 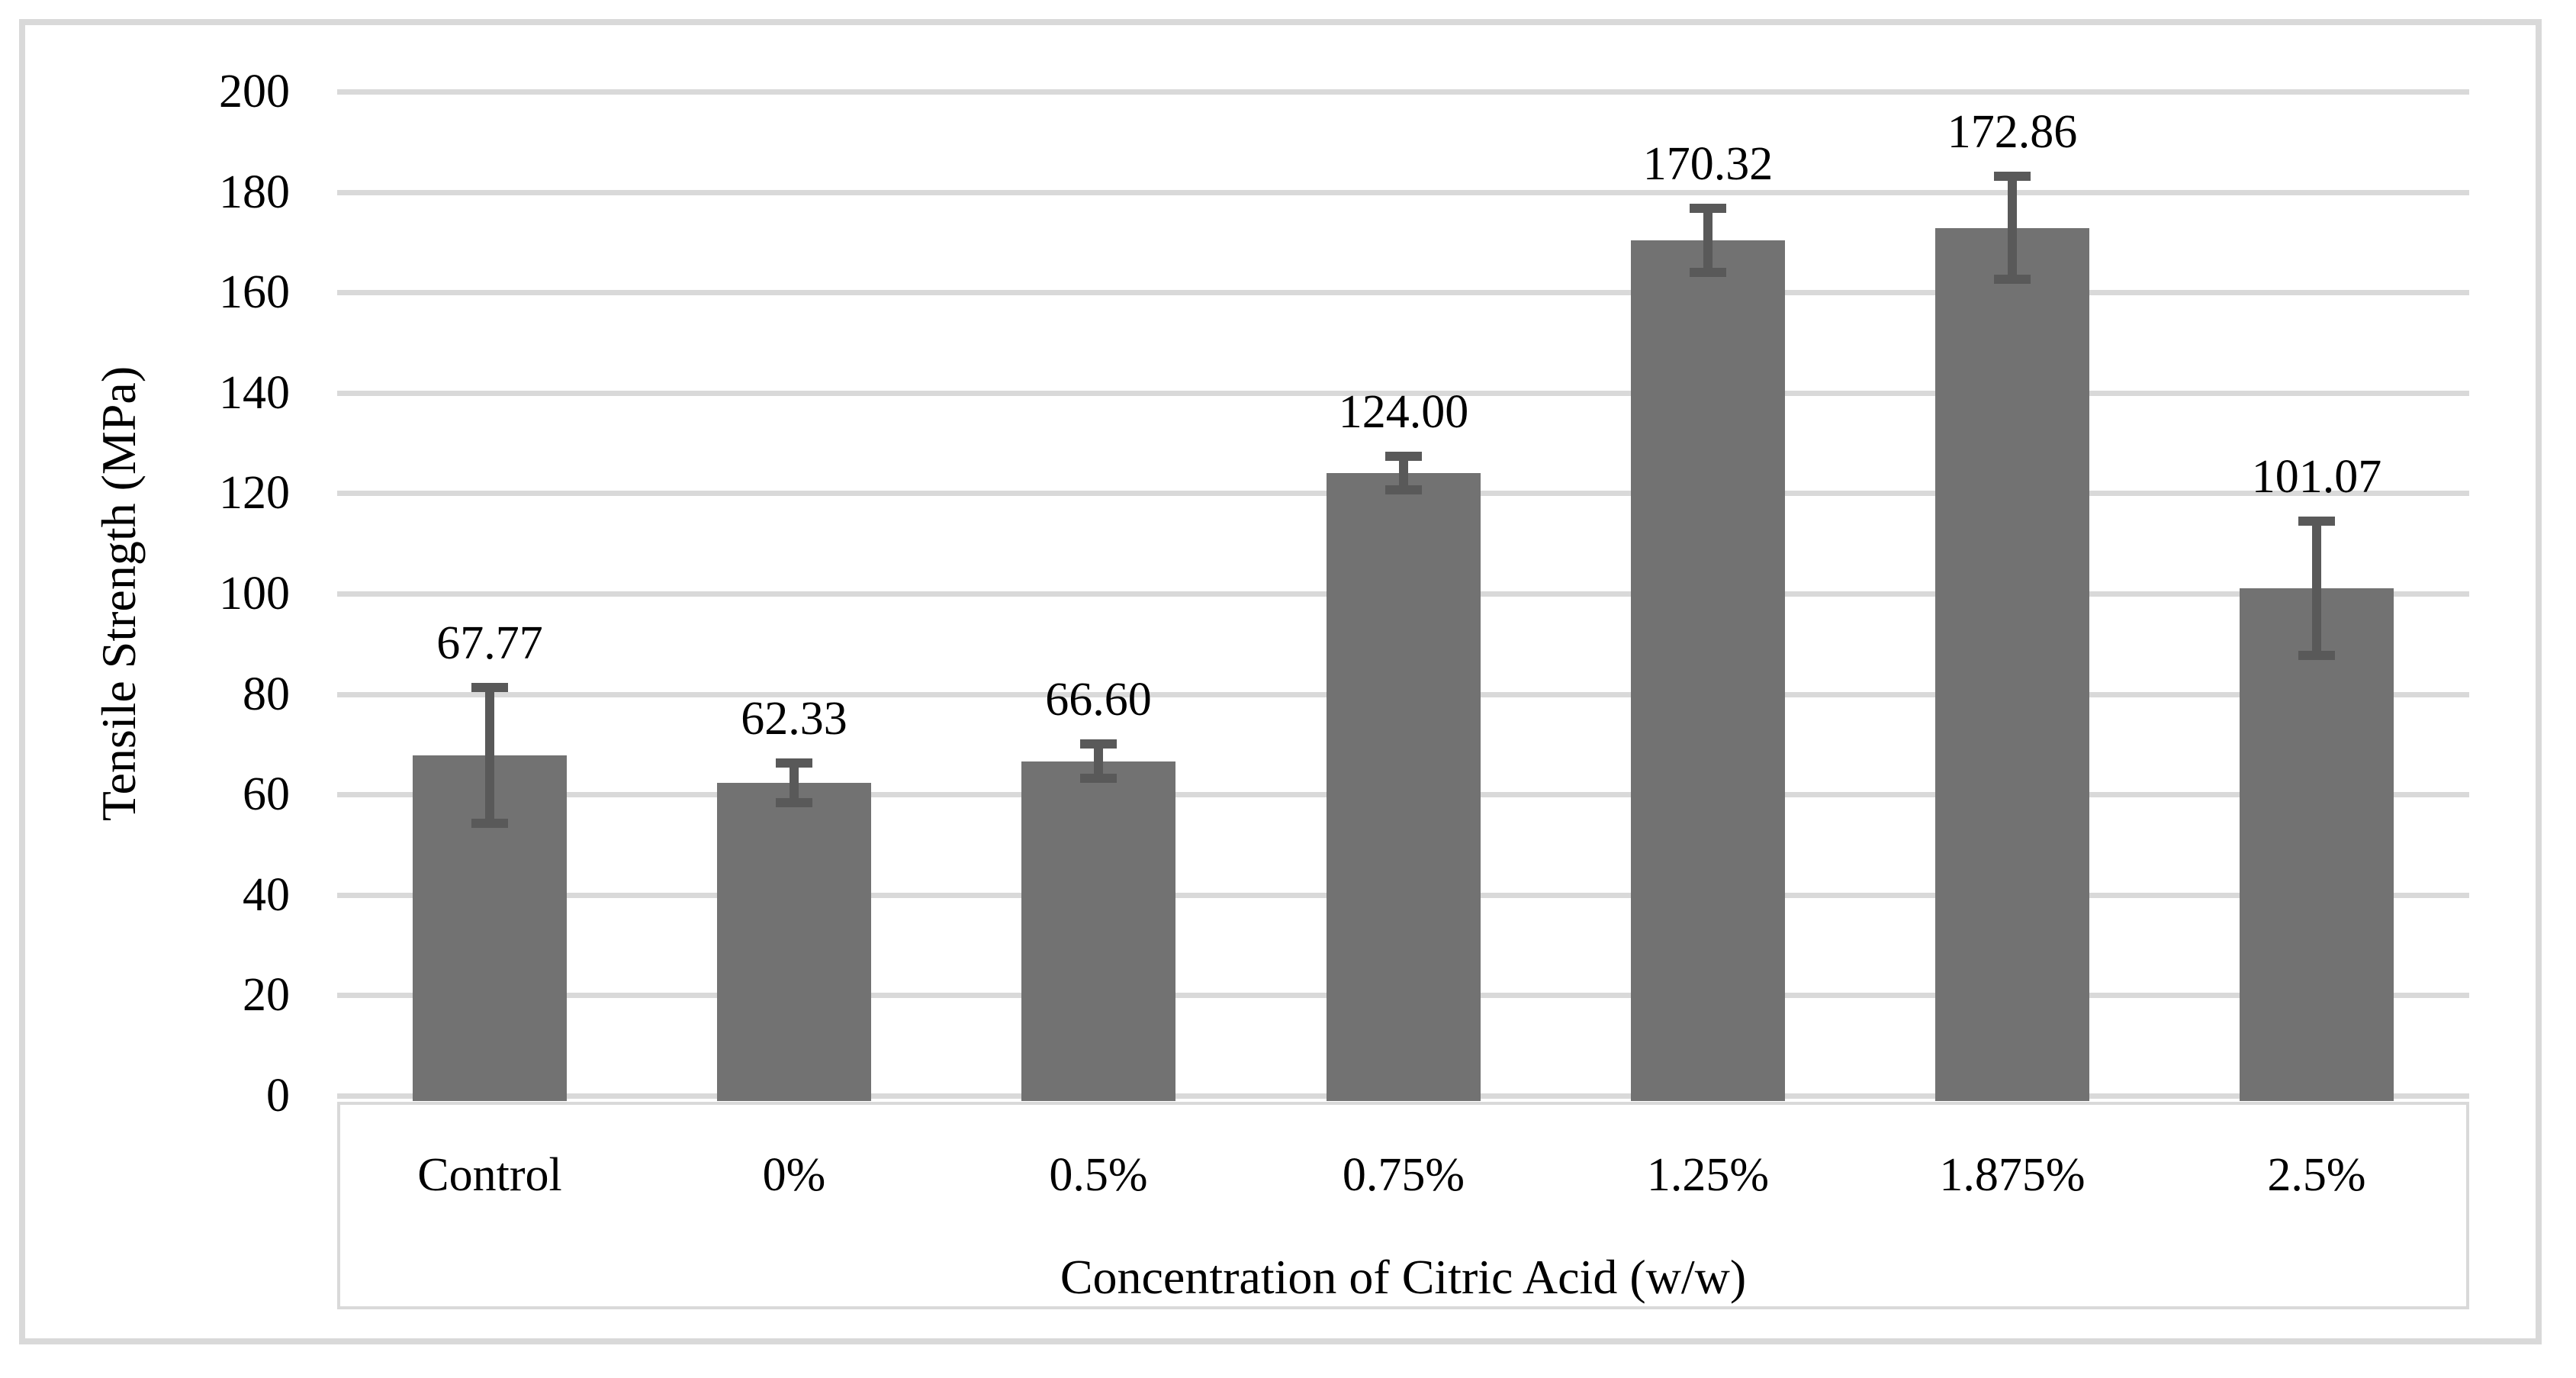 What do you see at coordinates (255, 192) in the screenshot?
I see `y-axis-tick-label: 180` at bounding box center [255, 192].